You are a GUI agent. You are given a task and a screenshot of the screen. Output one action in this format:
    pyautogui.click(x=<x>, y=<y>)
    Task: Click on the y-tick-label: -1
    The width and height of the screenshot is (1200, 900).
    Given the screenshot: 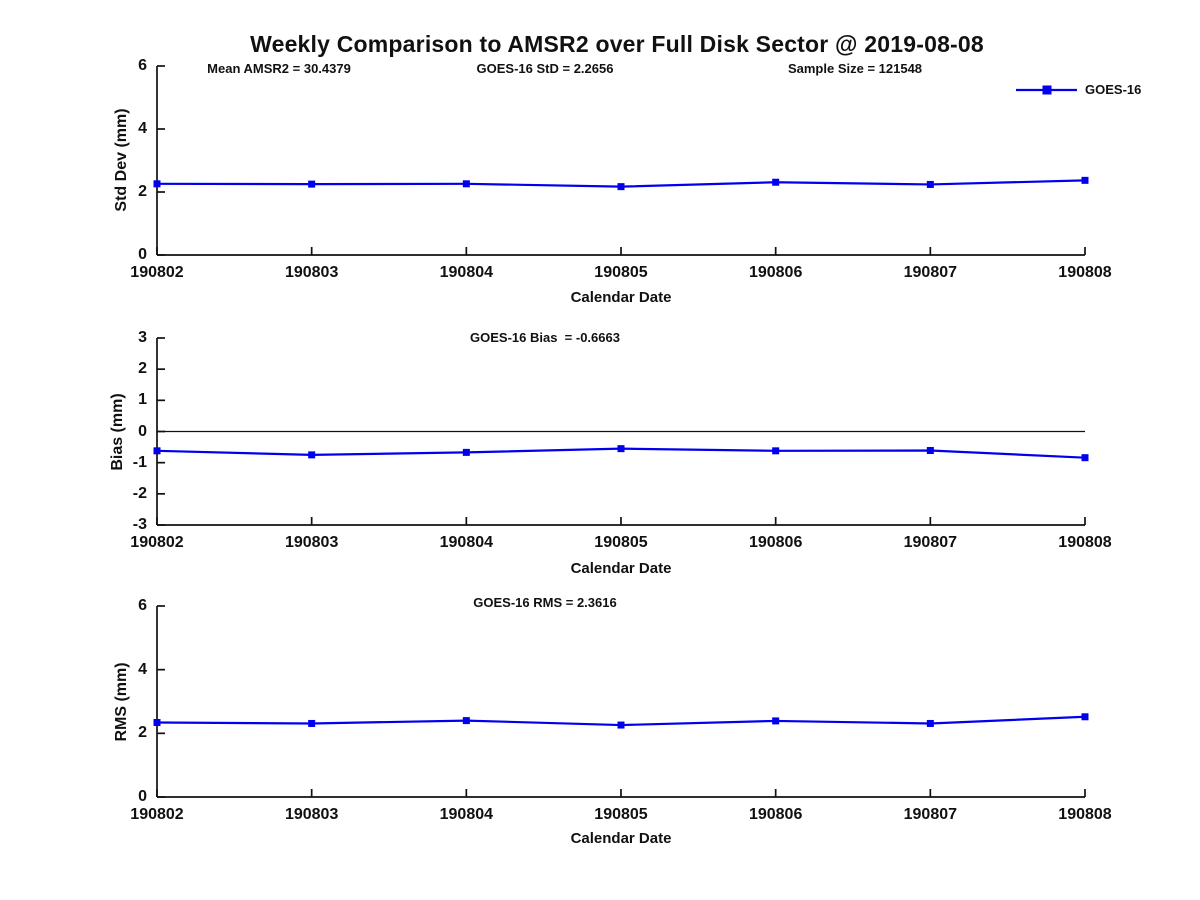 What is the action you would take?
    pyautogui.click(x=139, y=462)
    